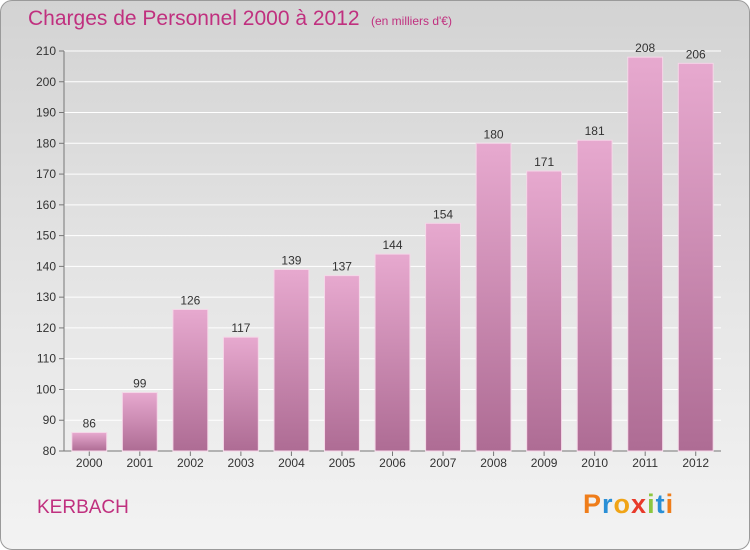 Image resolution: width=750 pixels, height=550 pixels. What do you see at coordinates (46, 51) in the screenshot?
I see `y-tick-label: 210` at bounding box center [46, 51].